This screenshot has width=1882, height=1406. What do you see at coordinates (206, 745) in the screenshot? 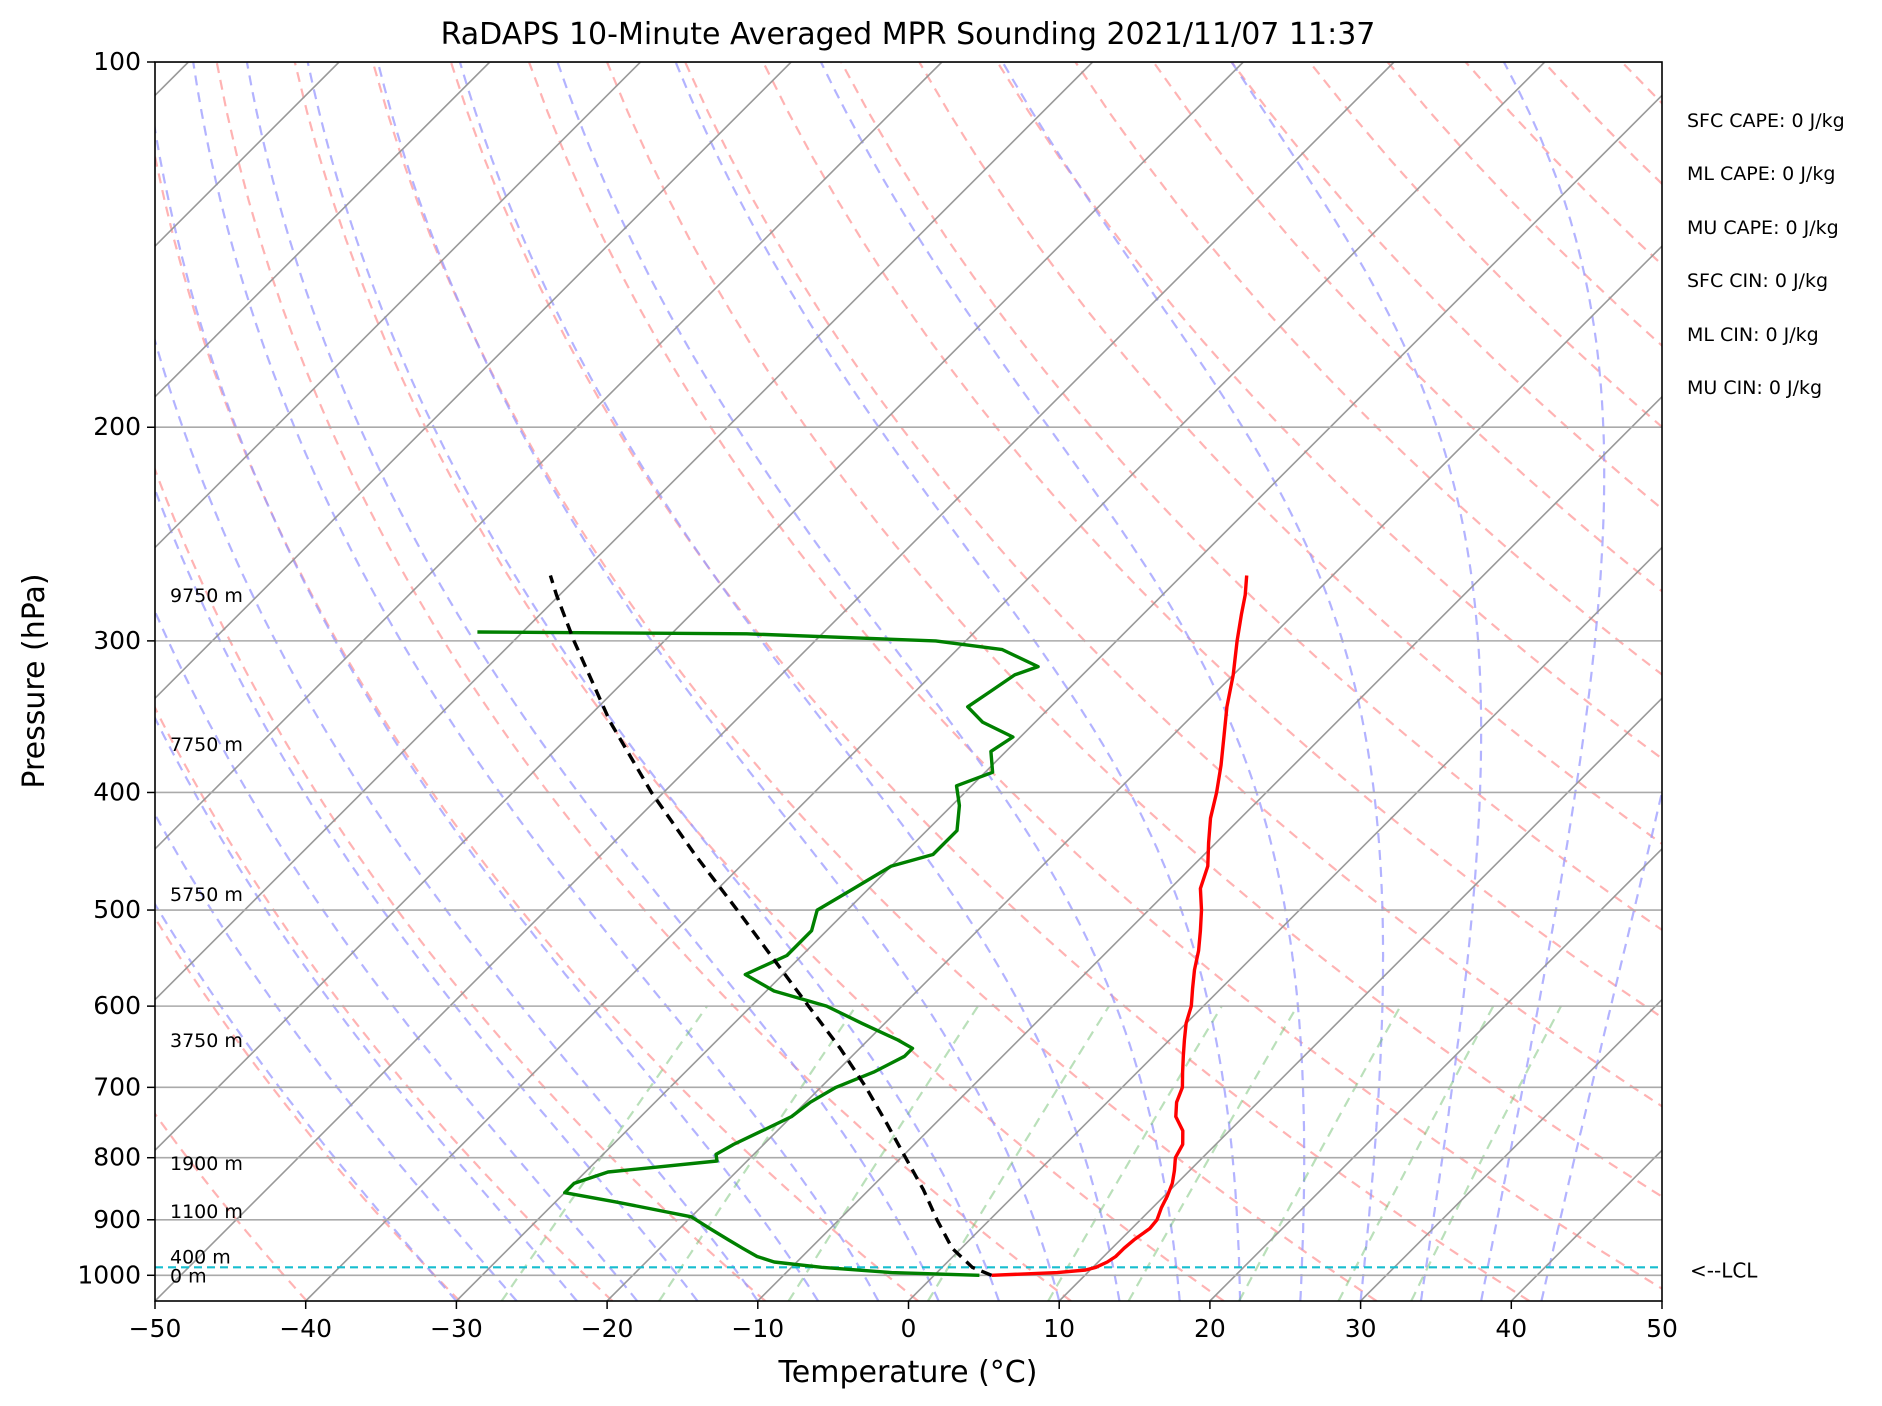
I see `height-label: 7750 m` at bounding box center [206, 745].